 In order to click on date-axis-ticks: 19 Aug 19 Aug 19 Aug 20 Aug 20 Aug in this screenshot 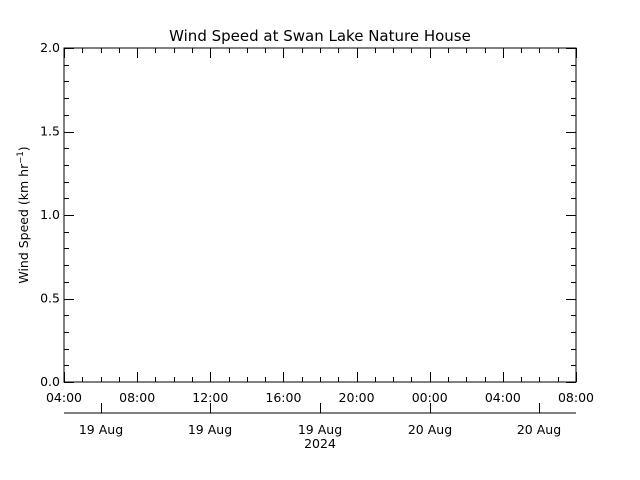, I will do `click(320, 420)`.